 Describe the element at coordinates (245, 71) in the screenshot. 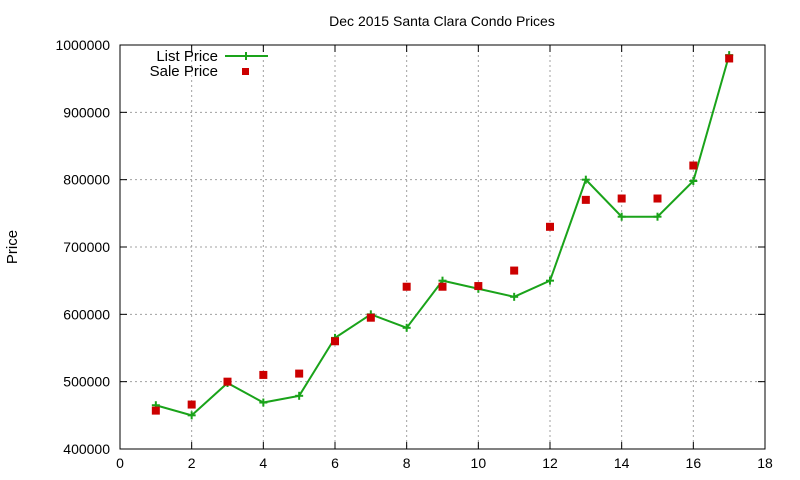

I see `legend-marker-sale-price` at that location.